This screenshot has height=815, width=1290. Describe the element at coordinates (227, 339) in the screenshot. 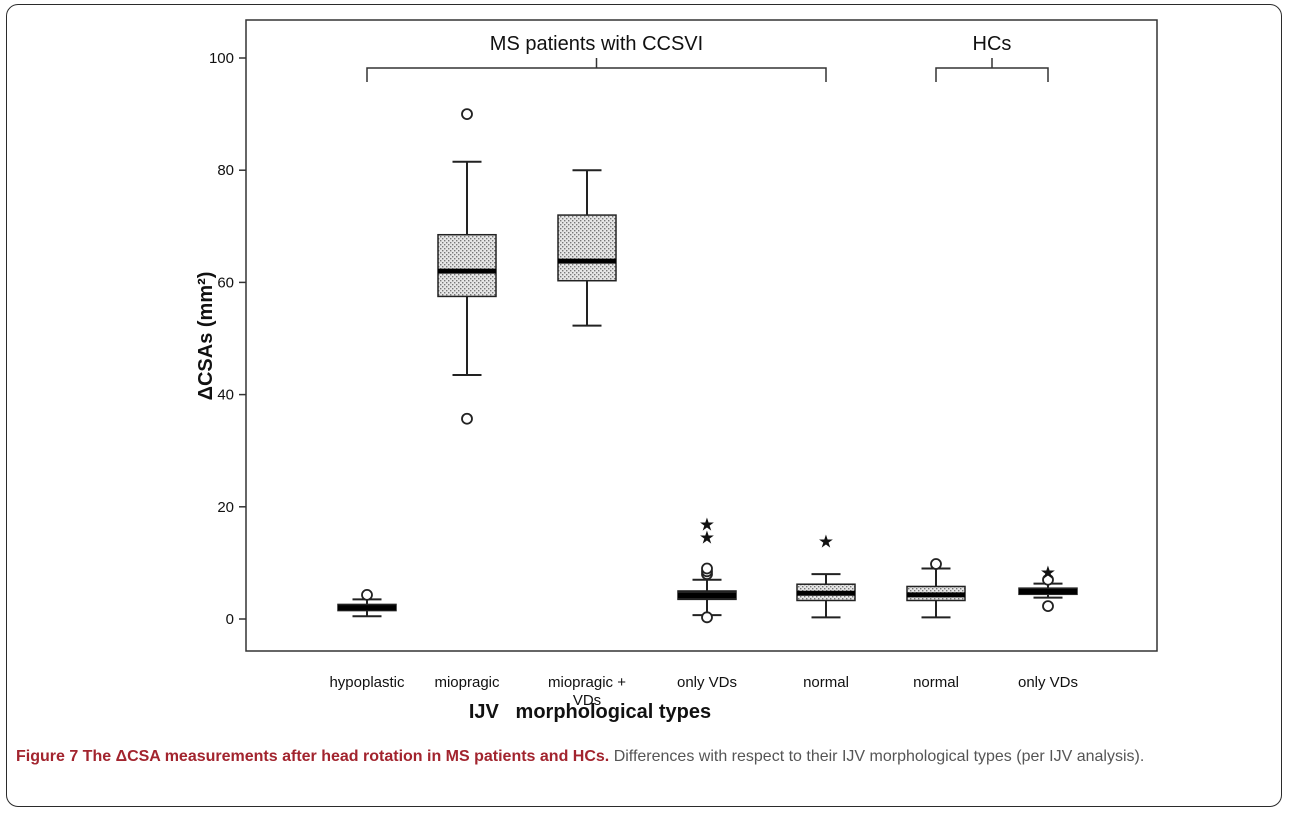

I see `y-axis: 0 20 40 60 80 100` at that location.